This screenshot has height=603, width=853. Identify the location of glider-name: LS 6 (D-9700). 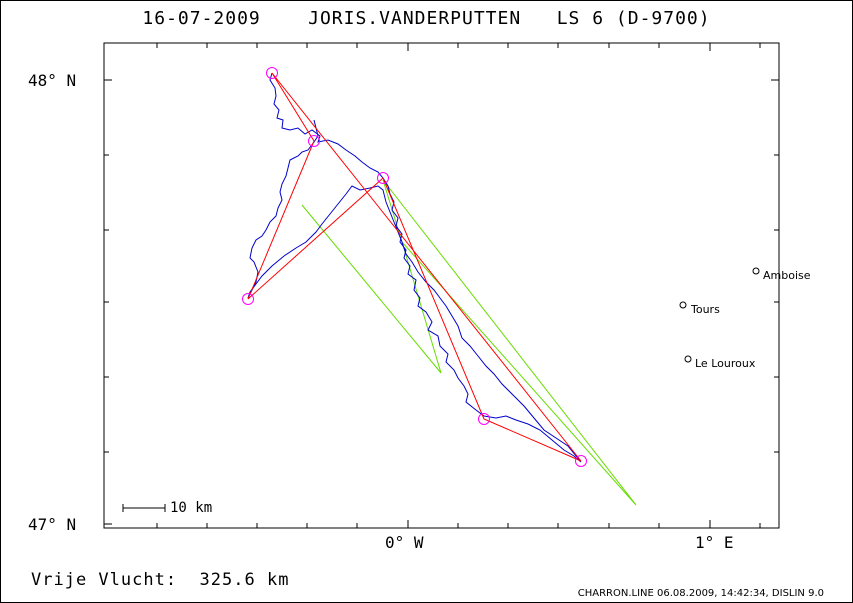
(633, 18).